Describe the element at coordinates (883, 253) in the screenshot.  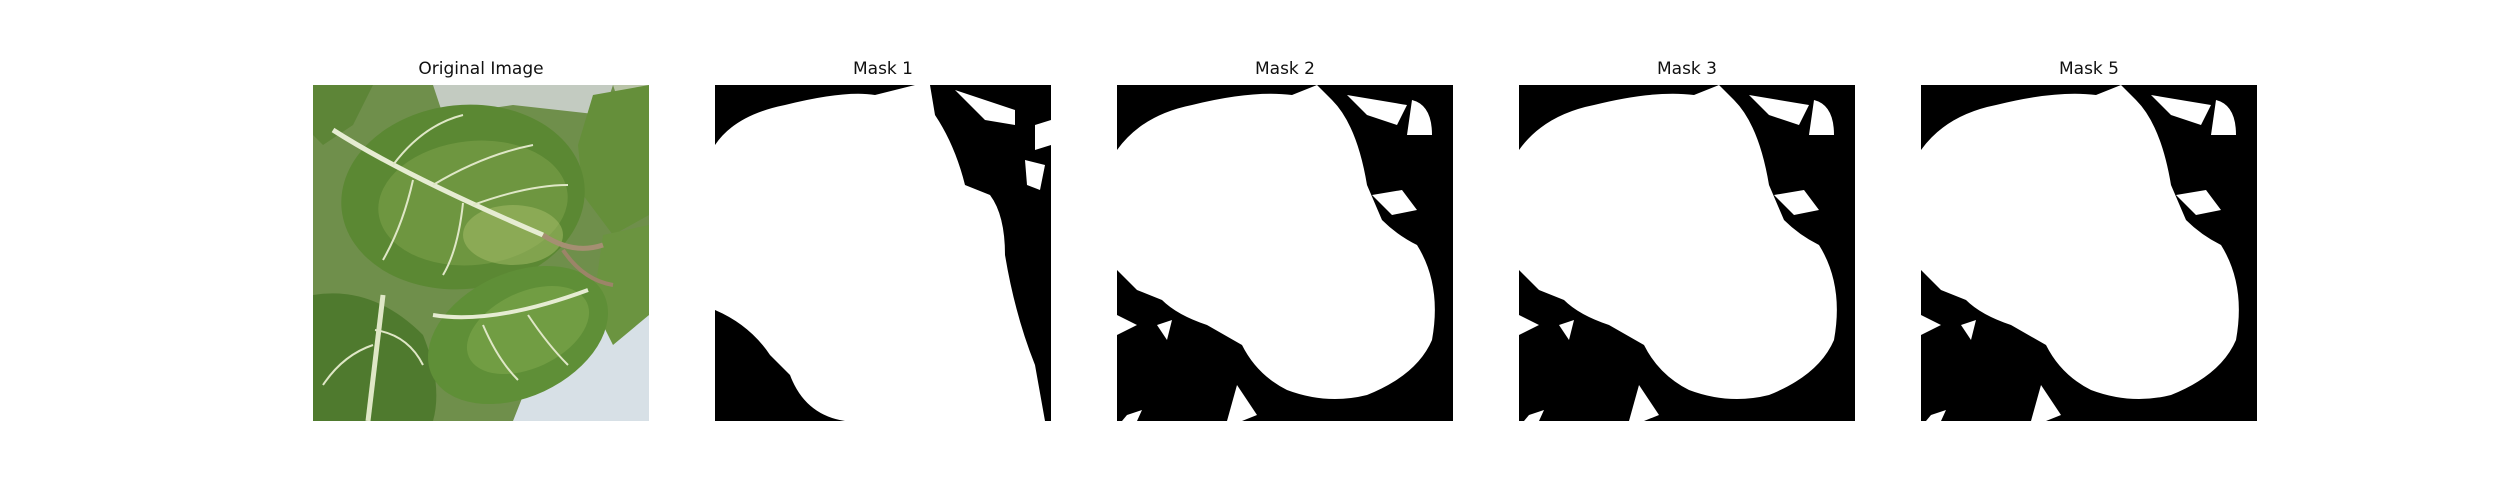
I see `mask-1-image` at that location.